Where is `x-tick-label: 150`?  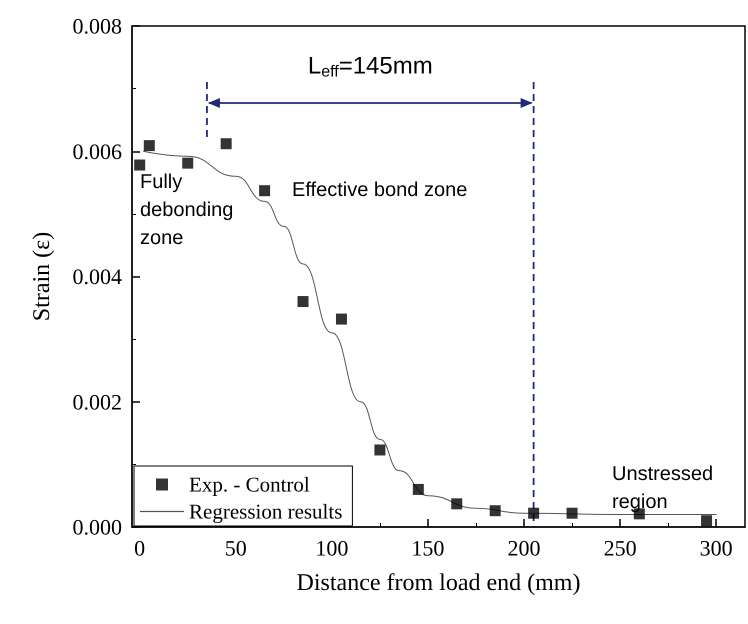 x-tick-label: 150 is located at coordinates (427, 548).